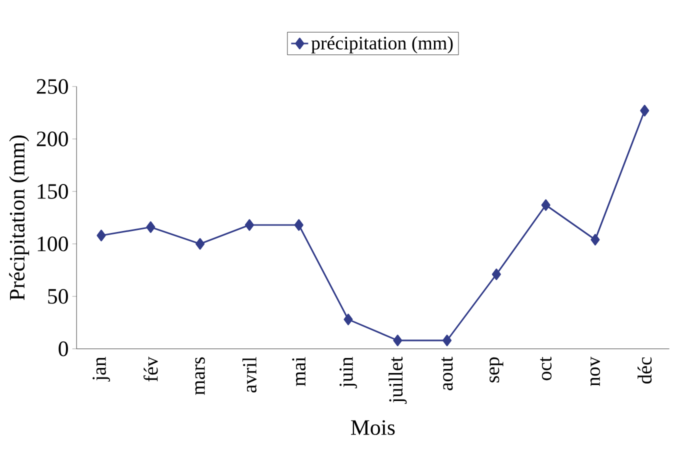 This screenshot has width=692, height=471. What do you see at coordinates (373, 428) in the screenshot?
I see `x-axis-title: Mois` at bounding box center [373, 428].